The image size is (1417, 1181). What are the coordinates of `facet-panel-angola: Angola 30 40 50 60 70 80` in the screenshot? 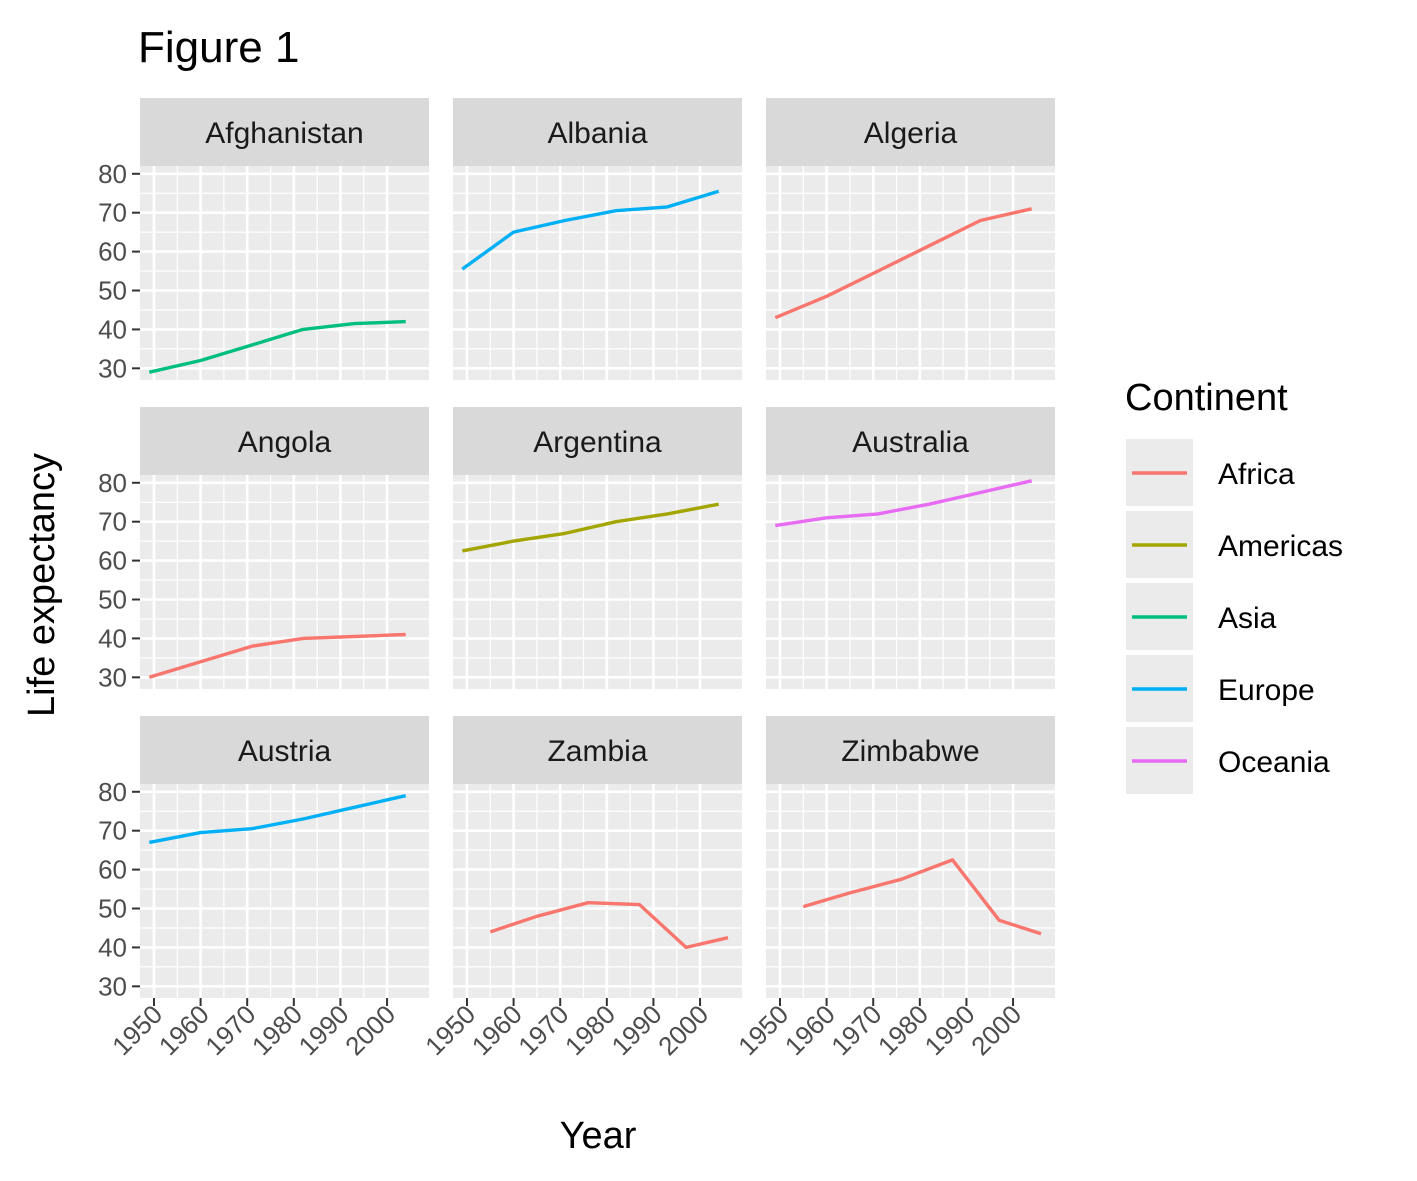 It's located at (263, 549).